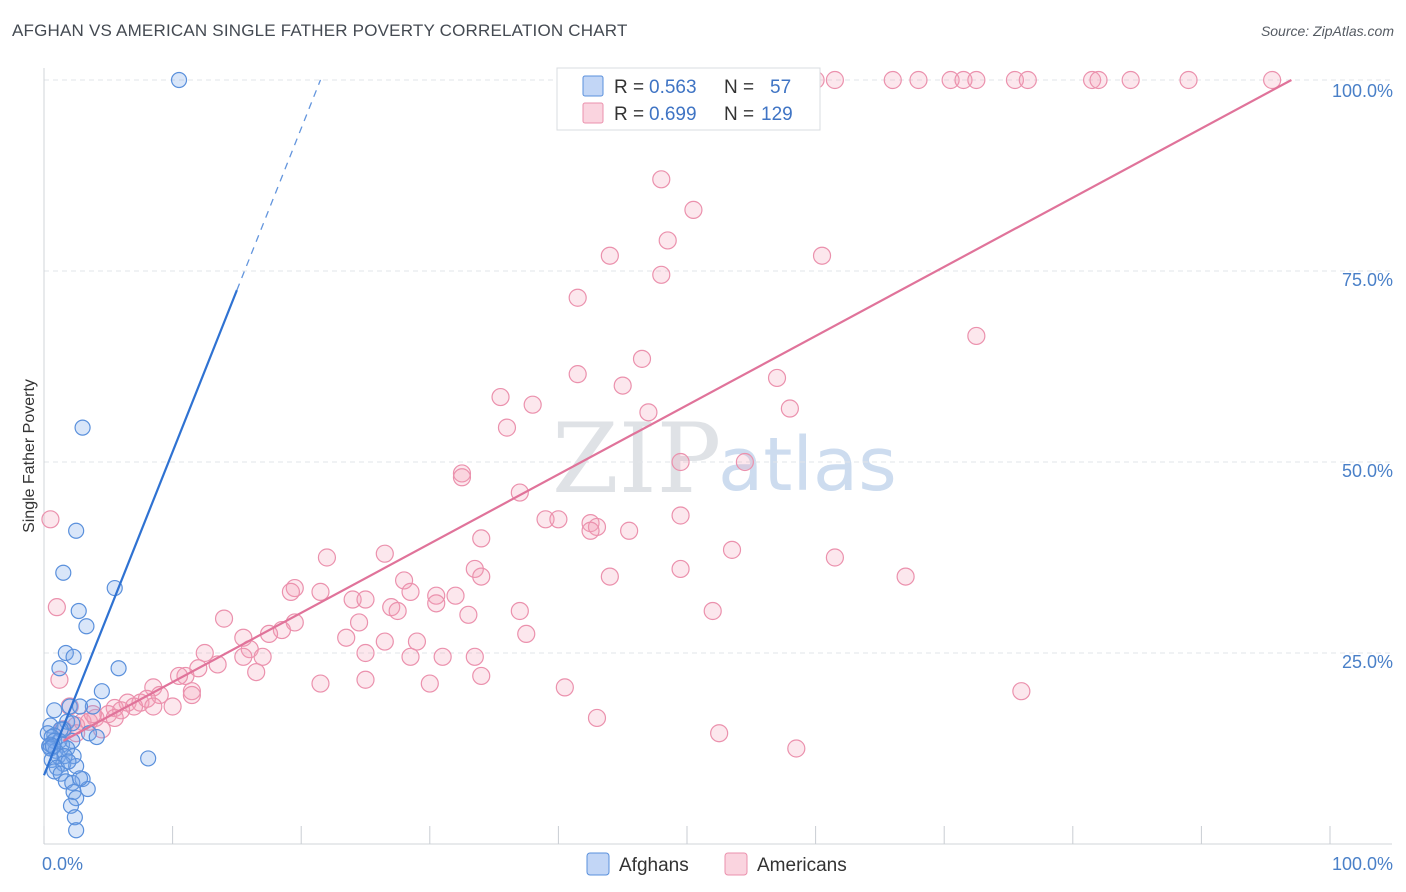  What do you see at coordinates (780, 87) in the screenshot?
I see `legend-n-value-afghans: 57` at bounding box center [780, 87].